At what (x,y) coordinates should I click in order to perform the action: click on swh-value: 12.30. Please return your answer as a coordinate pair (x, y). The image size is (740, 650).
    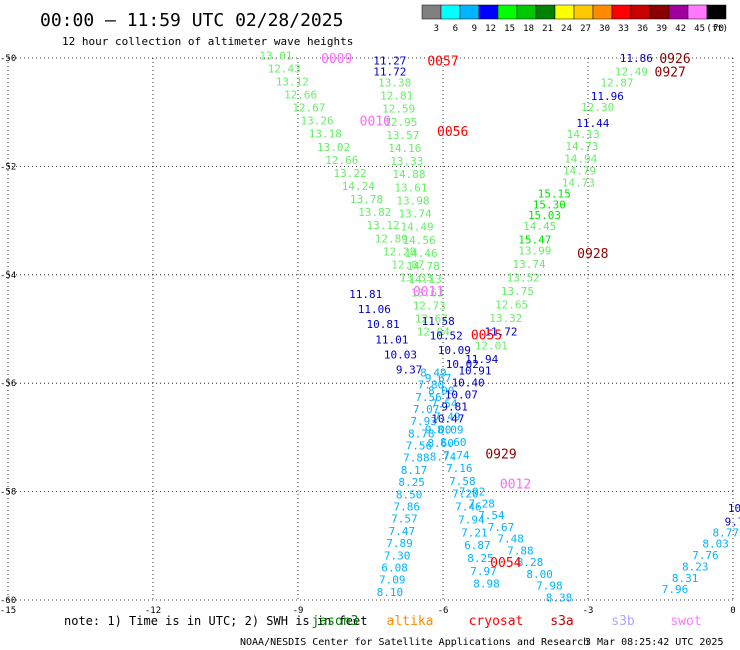
    Looking at the image, I should click on (597, 107).